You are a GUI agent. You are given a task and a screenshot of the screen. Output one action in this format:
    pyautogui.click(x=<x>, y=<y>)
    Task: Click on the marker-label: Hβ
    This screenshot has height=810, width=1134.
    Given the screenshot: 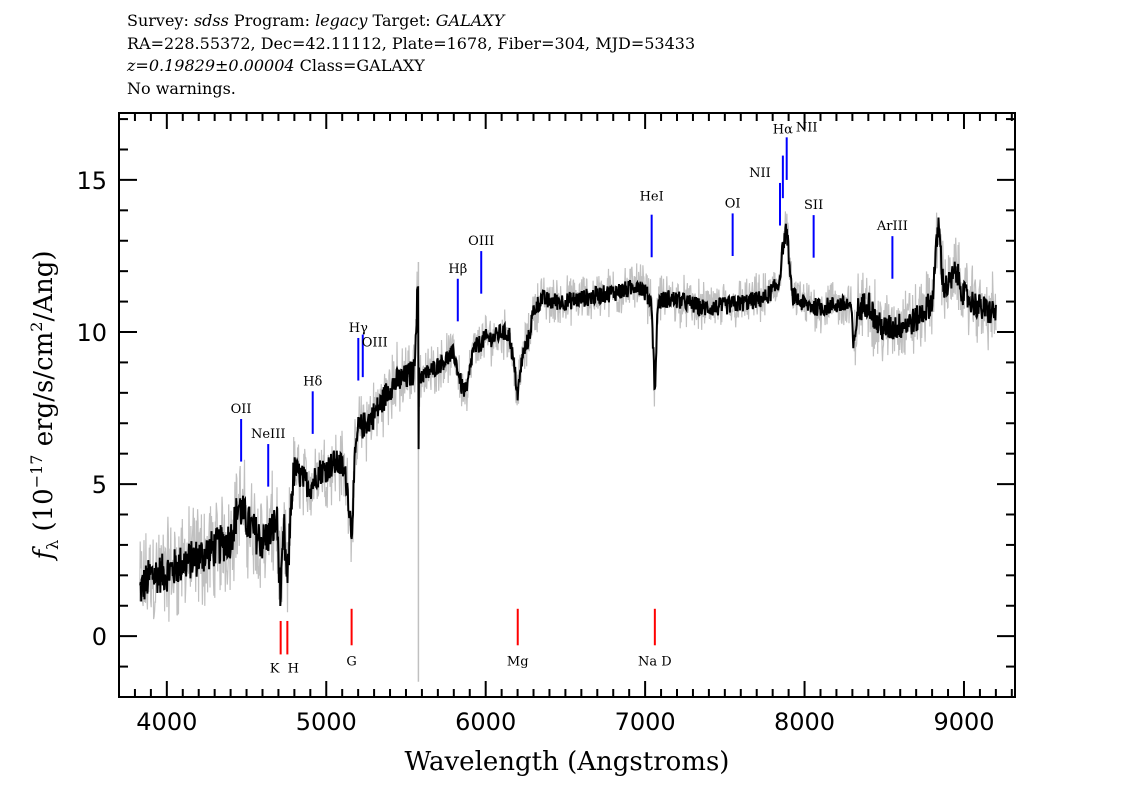 What is the action you would take?
    pyautogui.click(x=457, y=269)
    